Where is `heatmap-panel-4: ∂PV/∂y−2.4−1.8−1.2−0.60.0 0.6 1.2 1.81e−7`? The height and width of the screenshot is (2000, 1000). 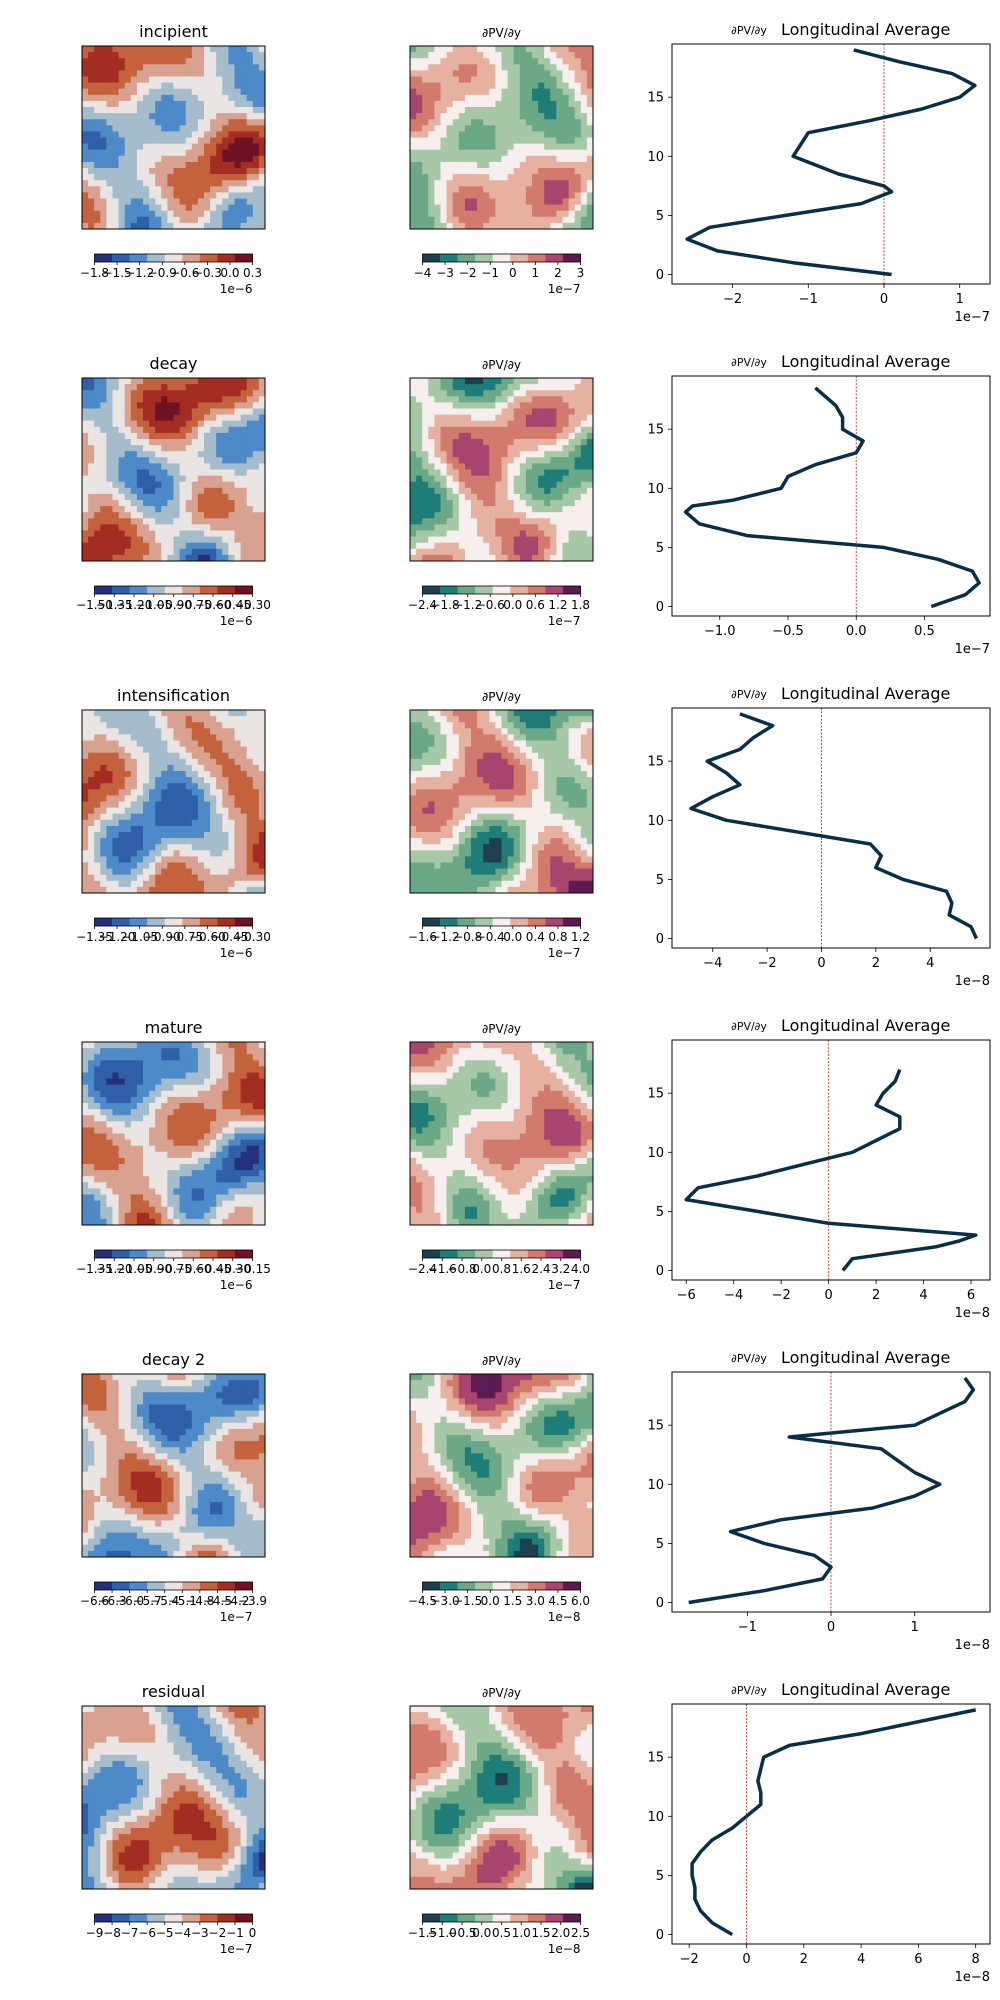
heatmap-panel-4: ∂PV/∂y−2.4−1.8−1.2−0.60.0 0.6 1.2 1.81e−7 is located at coordinates (501, 493).